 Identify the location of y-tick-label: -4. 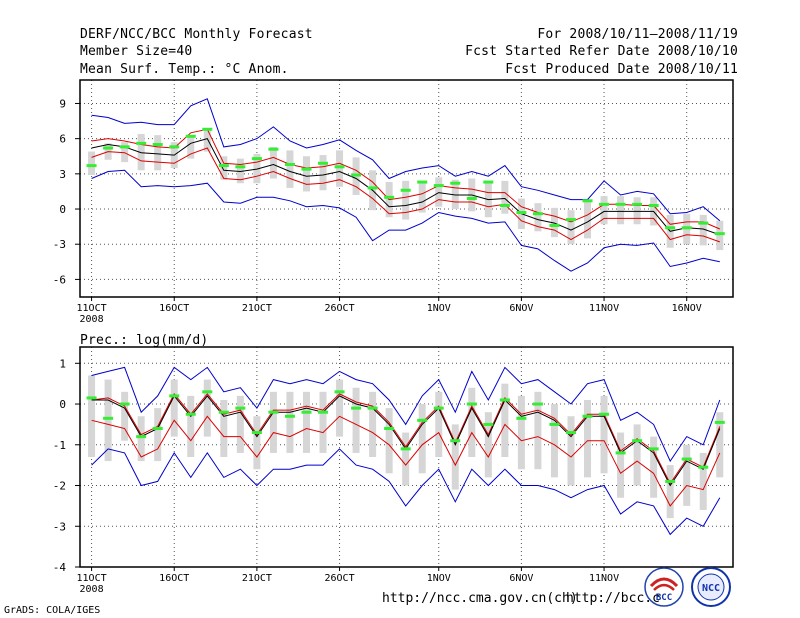
(60, 567).